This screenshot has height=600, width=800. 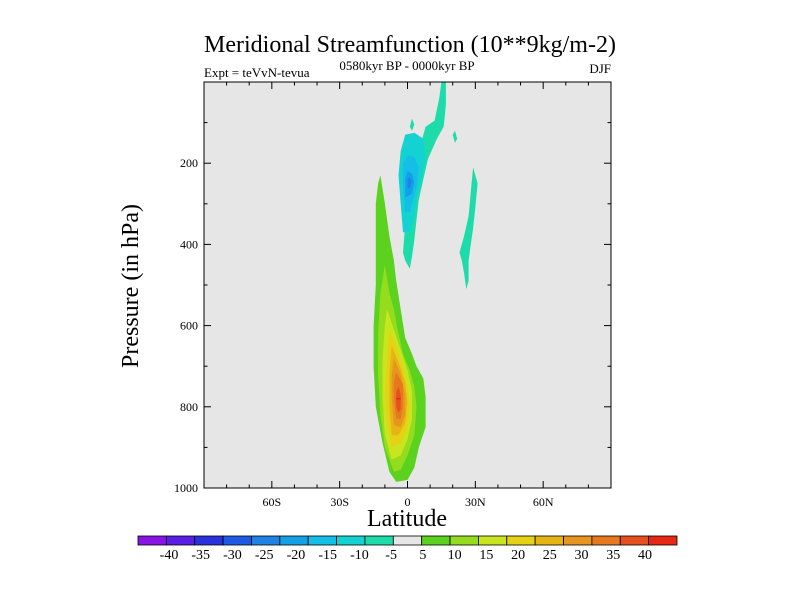 What do you see at coordinates (406, 65) in the screenshot?
I see `period-label: 0580kyr BP - 0000kyr BP` at bounding box center [406, 65].